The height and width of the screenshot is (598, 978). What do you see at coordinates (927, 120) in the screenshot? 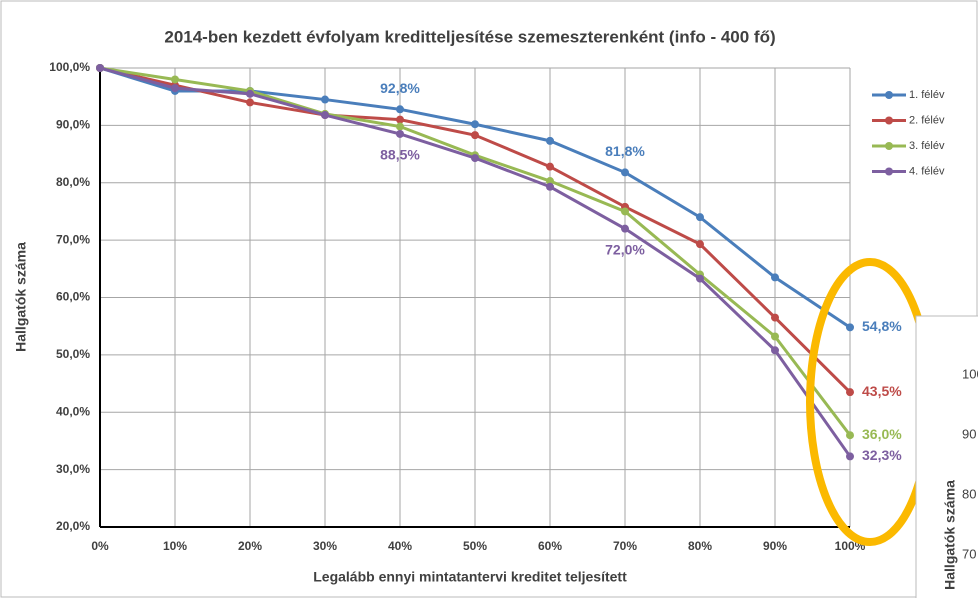
I see `legend-label: 2. félév` at bounding box center [927, 120].